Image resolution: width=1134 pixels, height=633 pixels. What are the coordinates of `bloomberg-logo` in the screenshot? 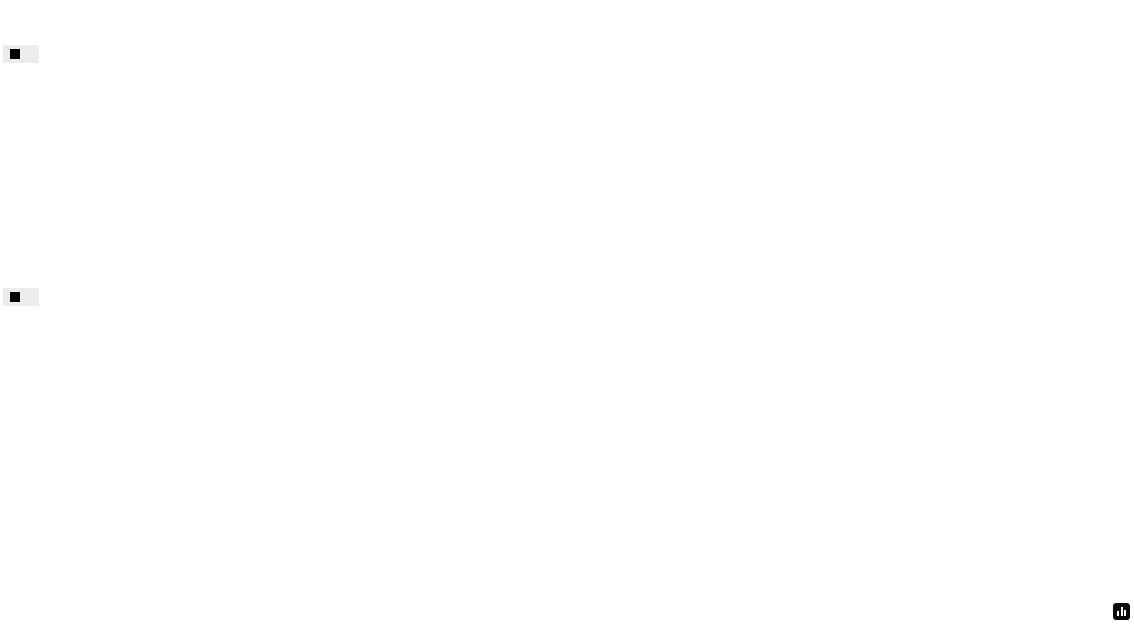 It's located at (1118, 611).